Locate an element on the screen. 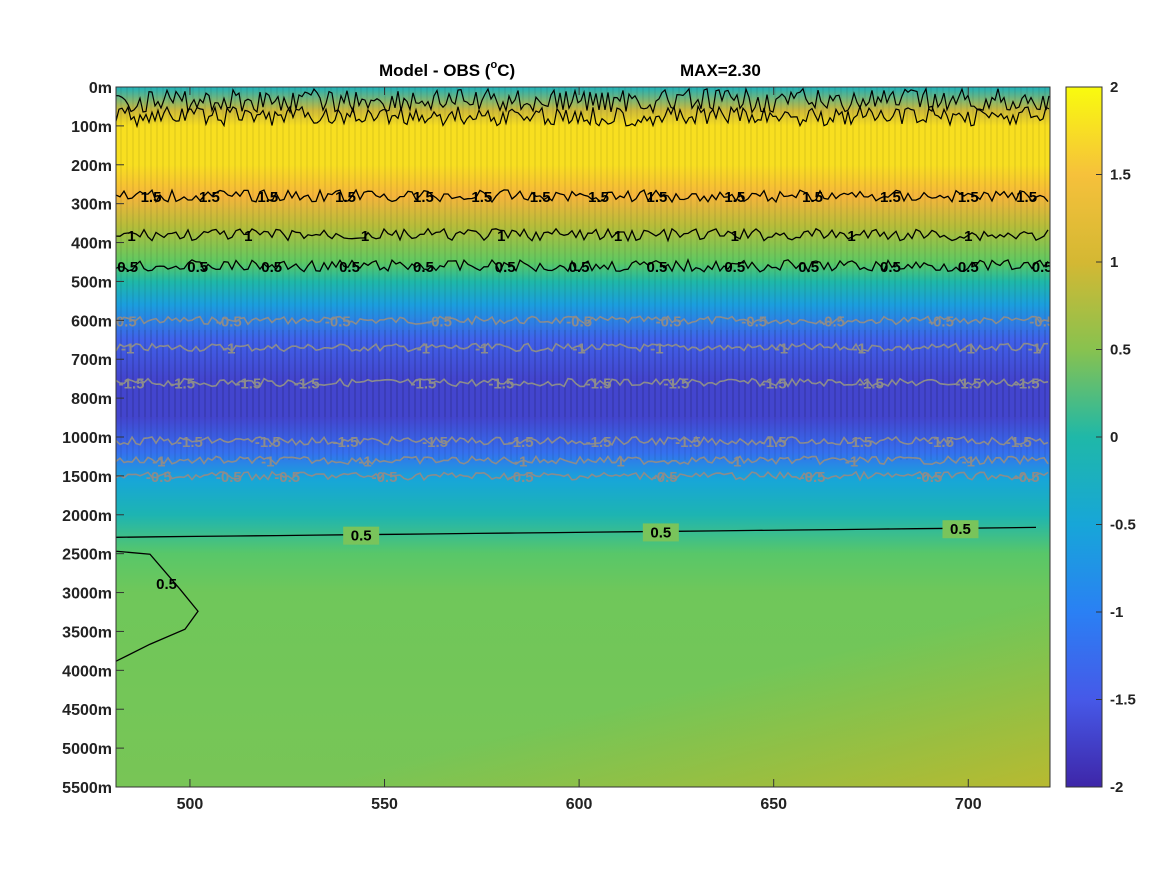  cb-tick-label: 0.5 is located at coordinates (1120, 350).